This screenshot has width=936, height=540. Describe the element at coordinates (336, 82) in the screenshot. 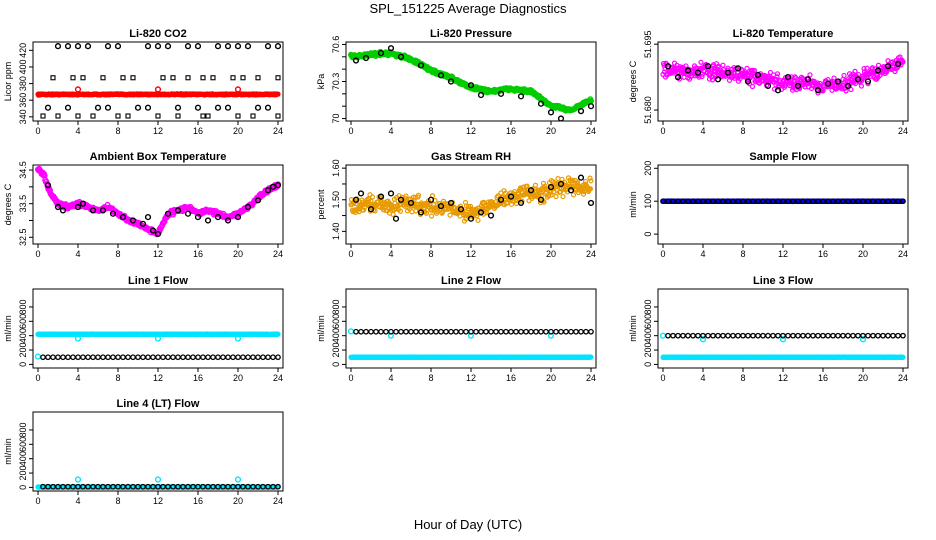

I see `y-tick-label: 70.3` at that location.